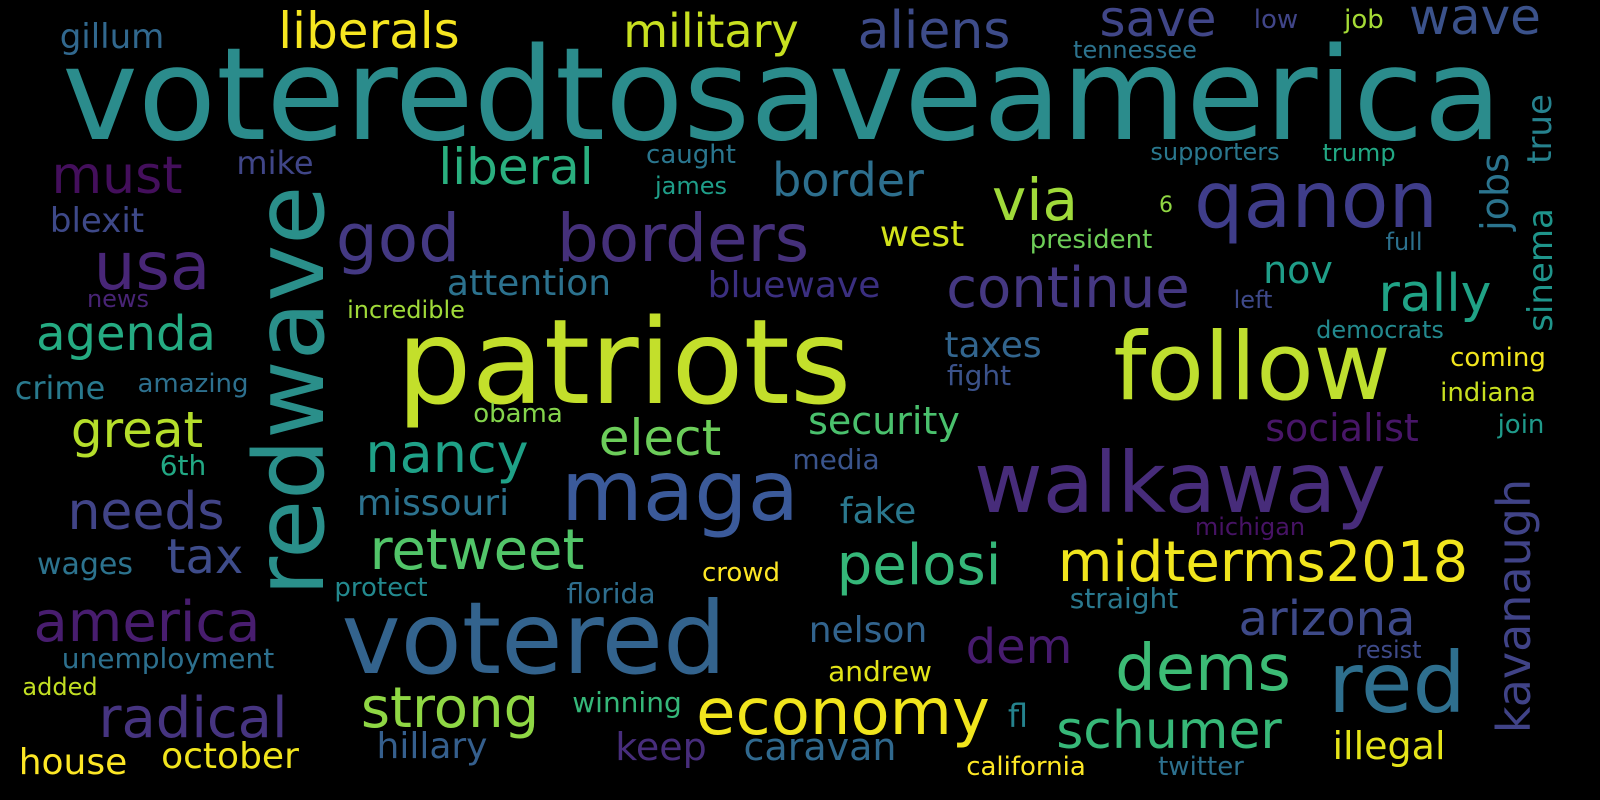  Describe the element at coordinates (993, 345) in the screenshot. I see `word-57: taxes` at that location.